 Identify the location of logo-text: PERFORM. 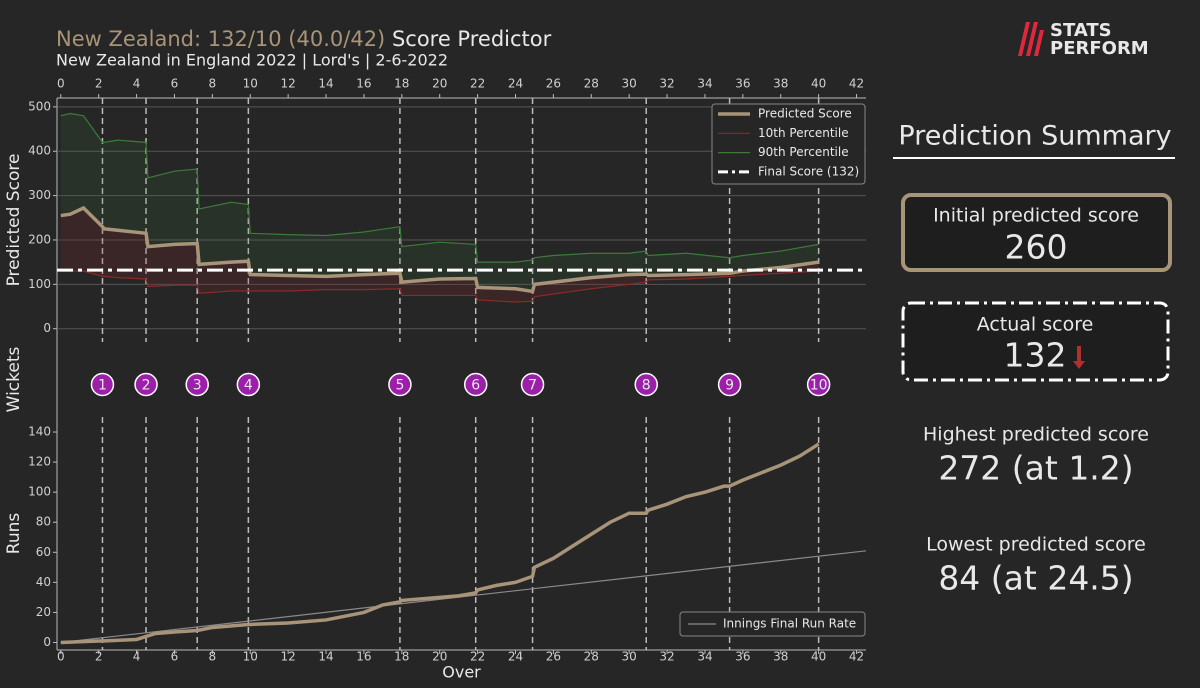
(1099, 48).